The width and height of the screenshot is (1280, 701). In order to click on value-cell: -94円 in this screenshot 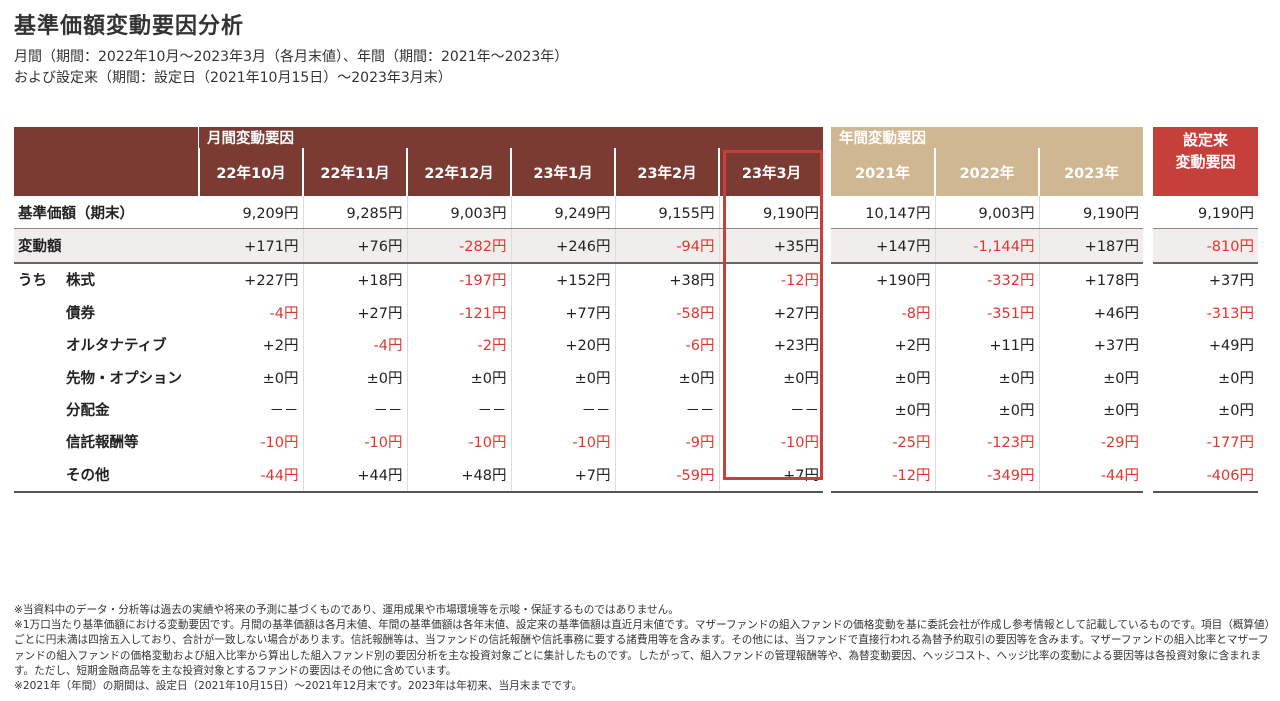, I will do `click(666, 246)`.